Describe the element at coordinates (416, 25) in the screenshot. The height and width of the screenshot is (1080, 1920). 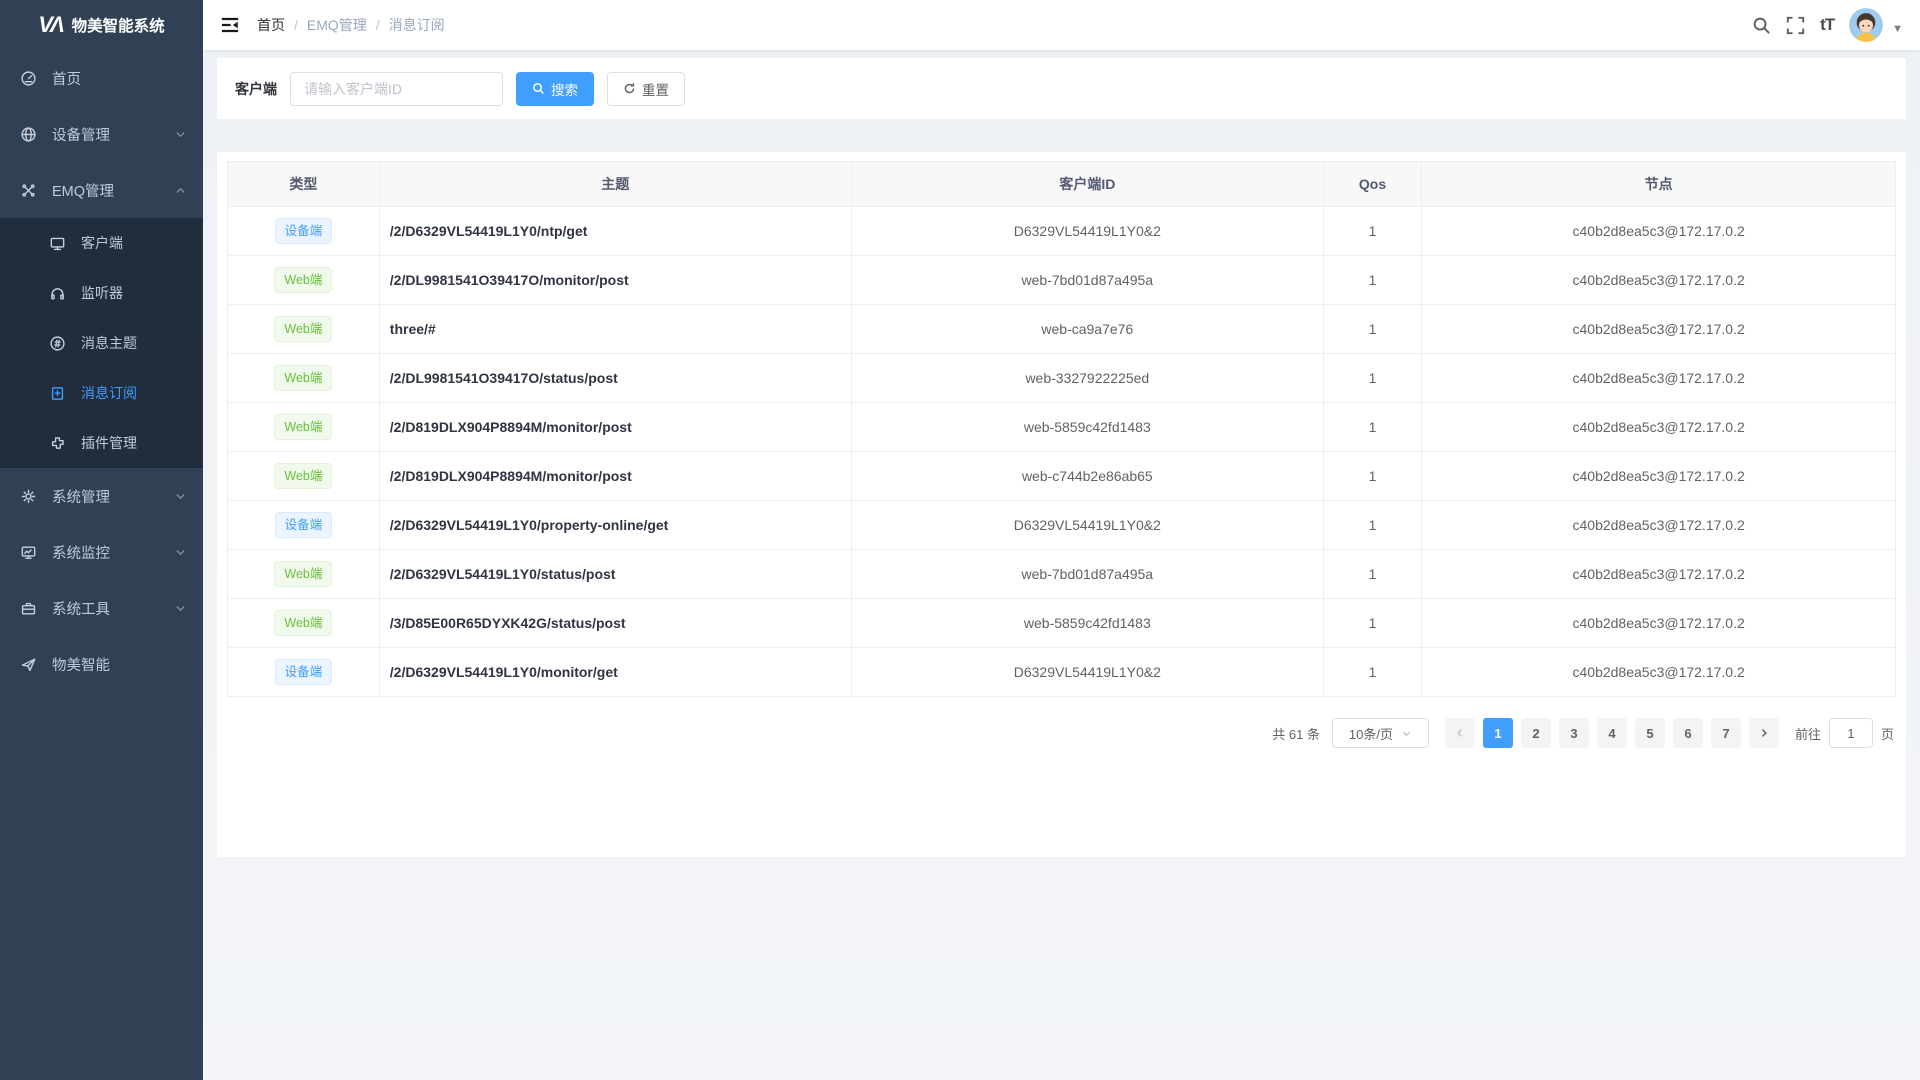
I see `breadcrumb-item-2: 消息订阅` at that location.